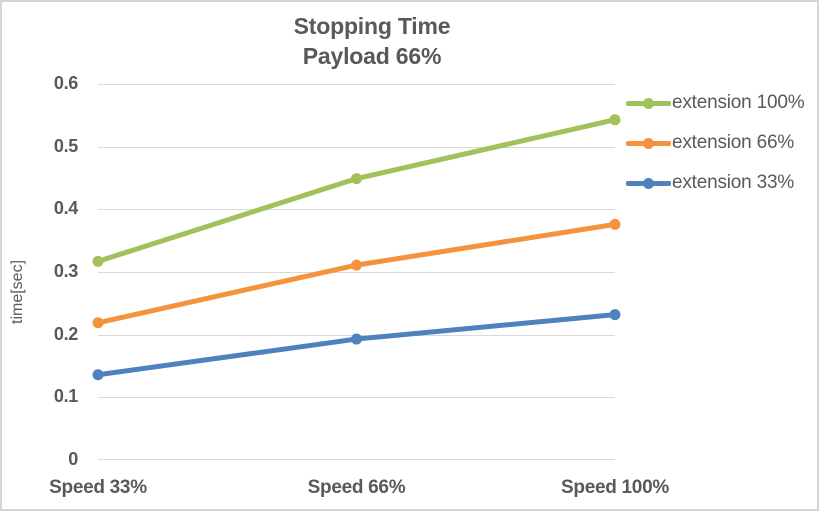  What do you see at coordinates (733, 142) in the screenshot?
I see `legend-label: extension 66%` at bounding box center [733, 142].